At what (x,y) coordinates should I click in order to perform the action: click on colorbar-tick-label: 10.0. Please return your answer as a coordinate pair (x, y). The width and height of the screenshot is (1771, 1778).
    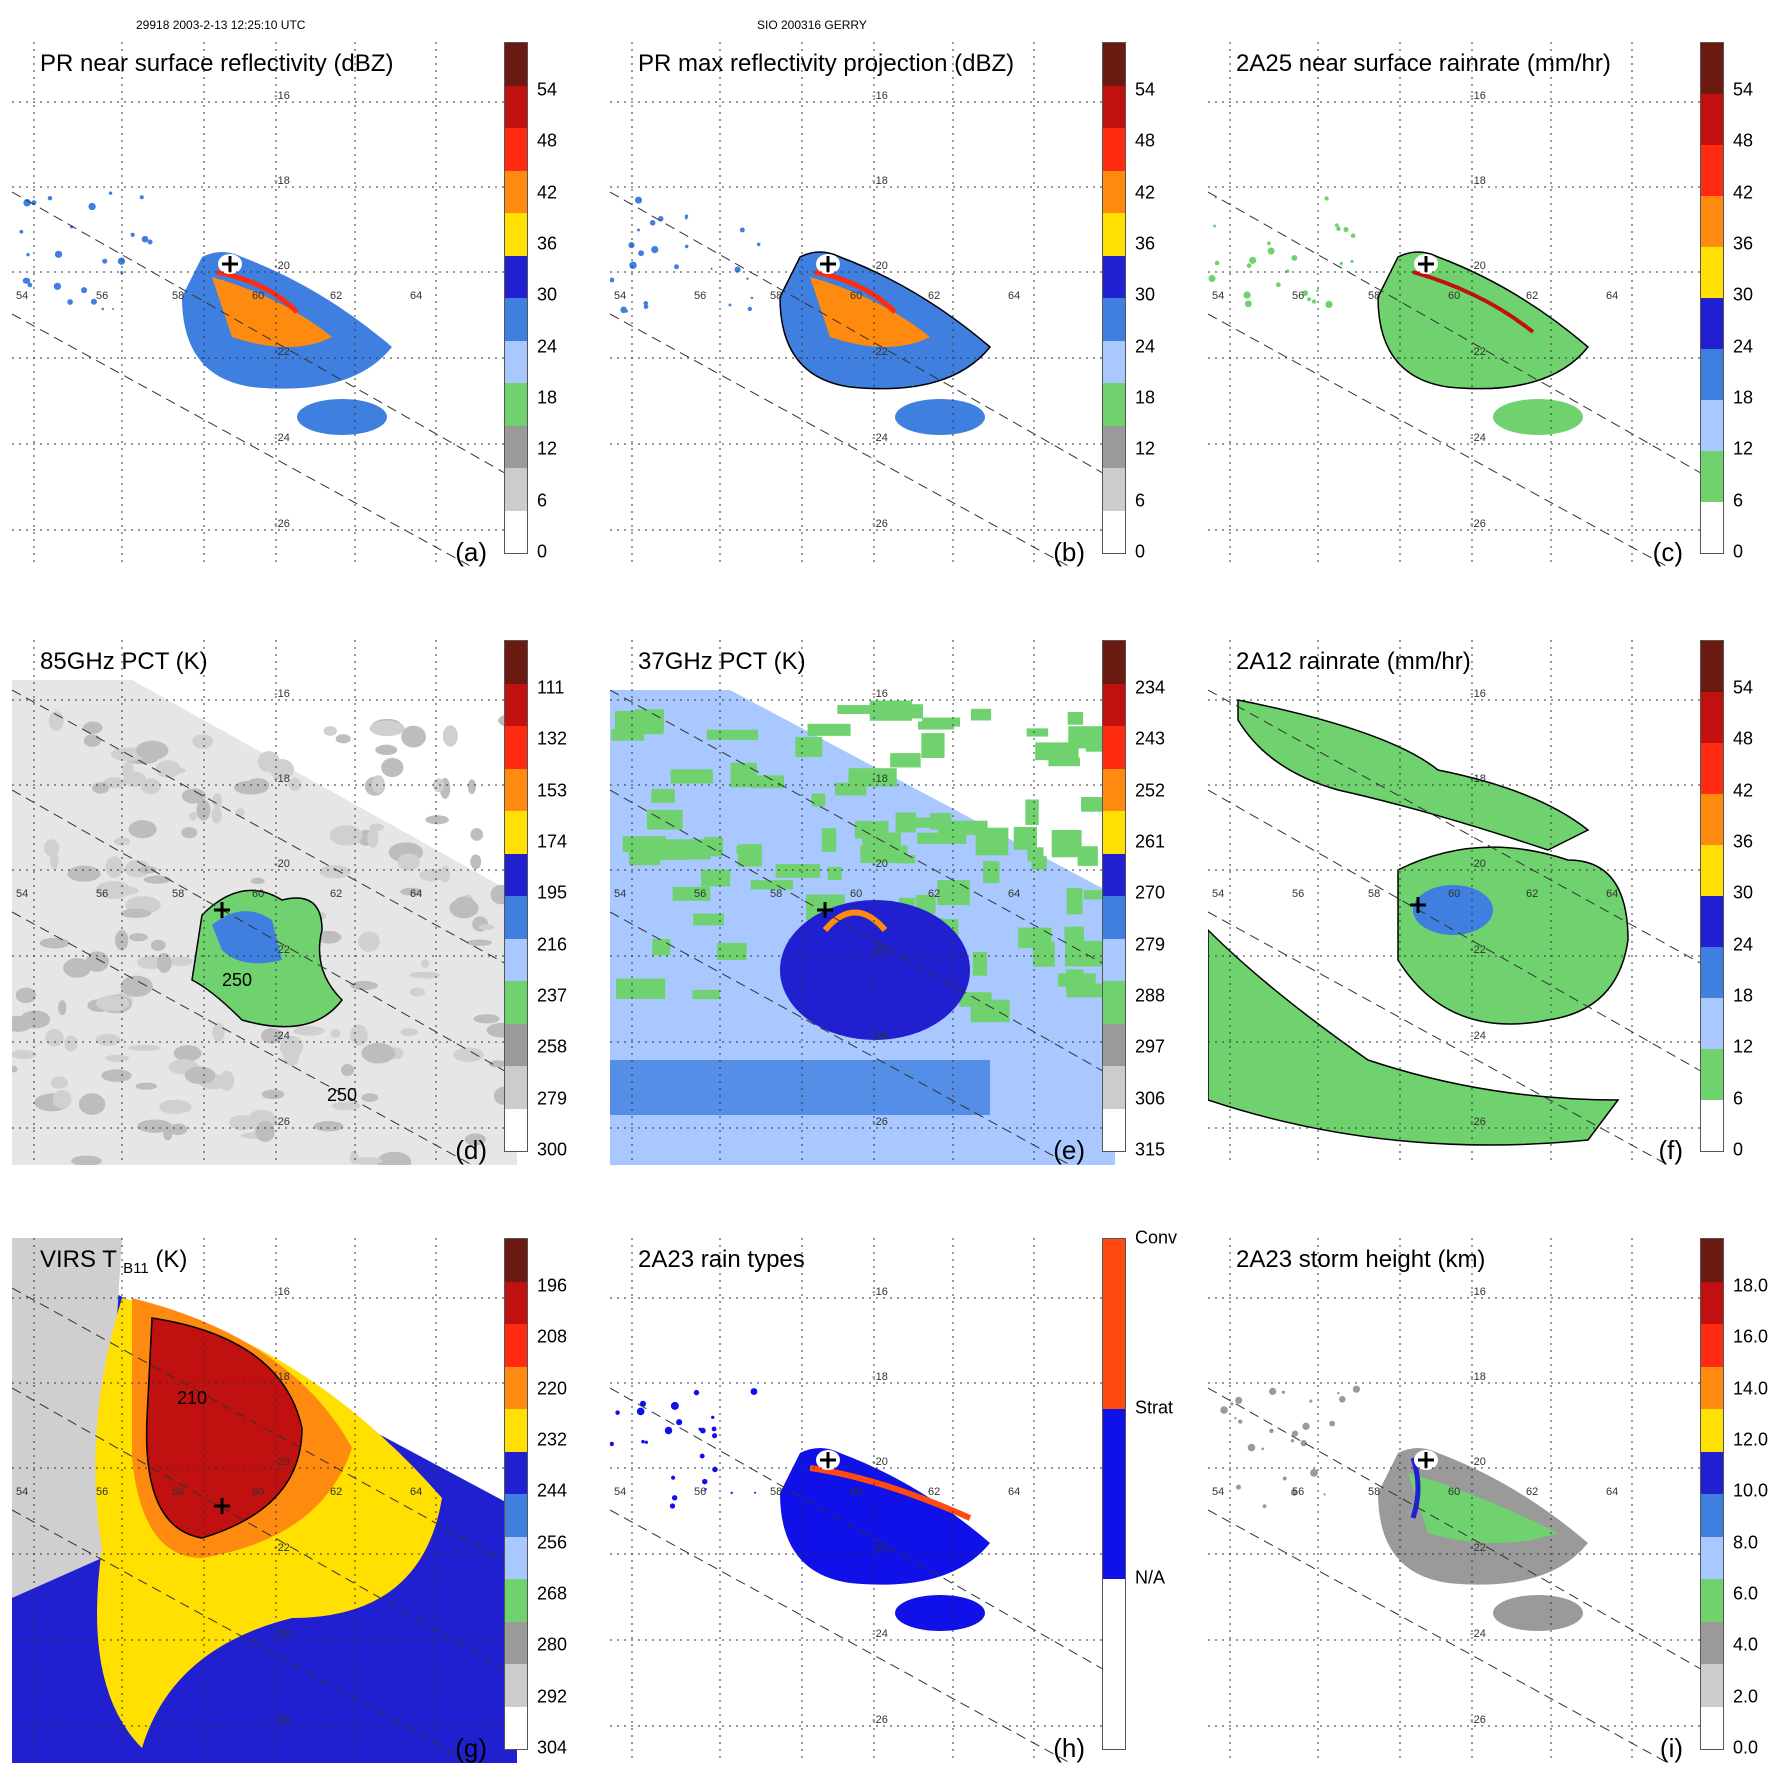
    Looking at the image, I should click on (1751, 1490).